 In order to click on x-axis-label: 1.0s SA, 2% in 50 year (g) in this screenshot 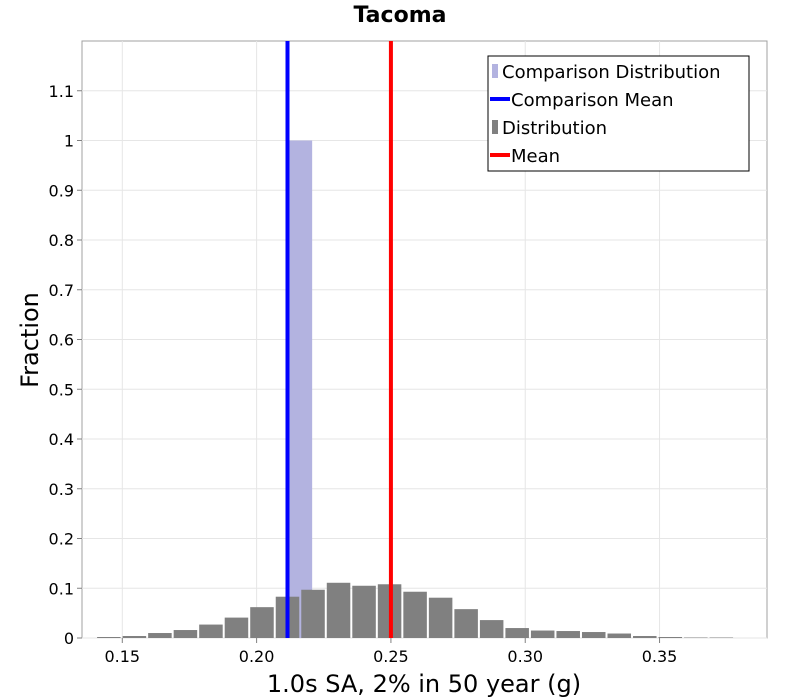, I will do `click(424, 684)`.